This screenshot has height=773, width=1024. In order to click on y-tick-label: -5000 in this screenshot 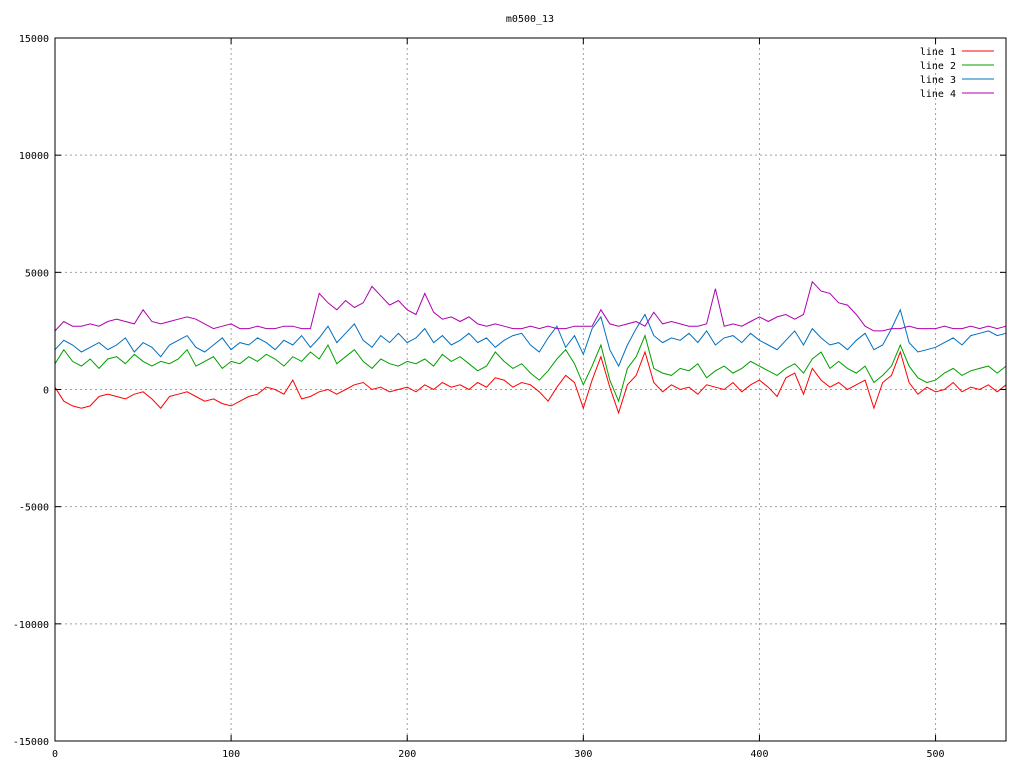, I will do `click(34, 508)`.